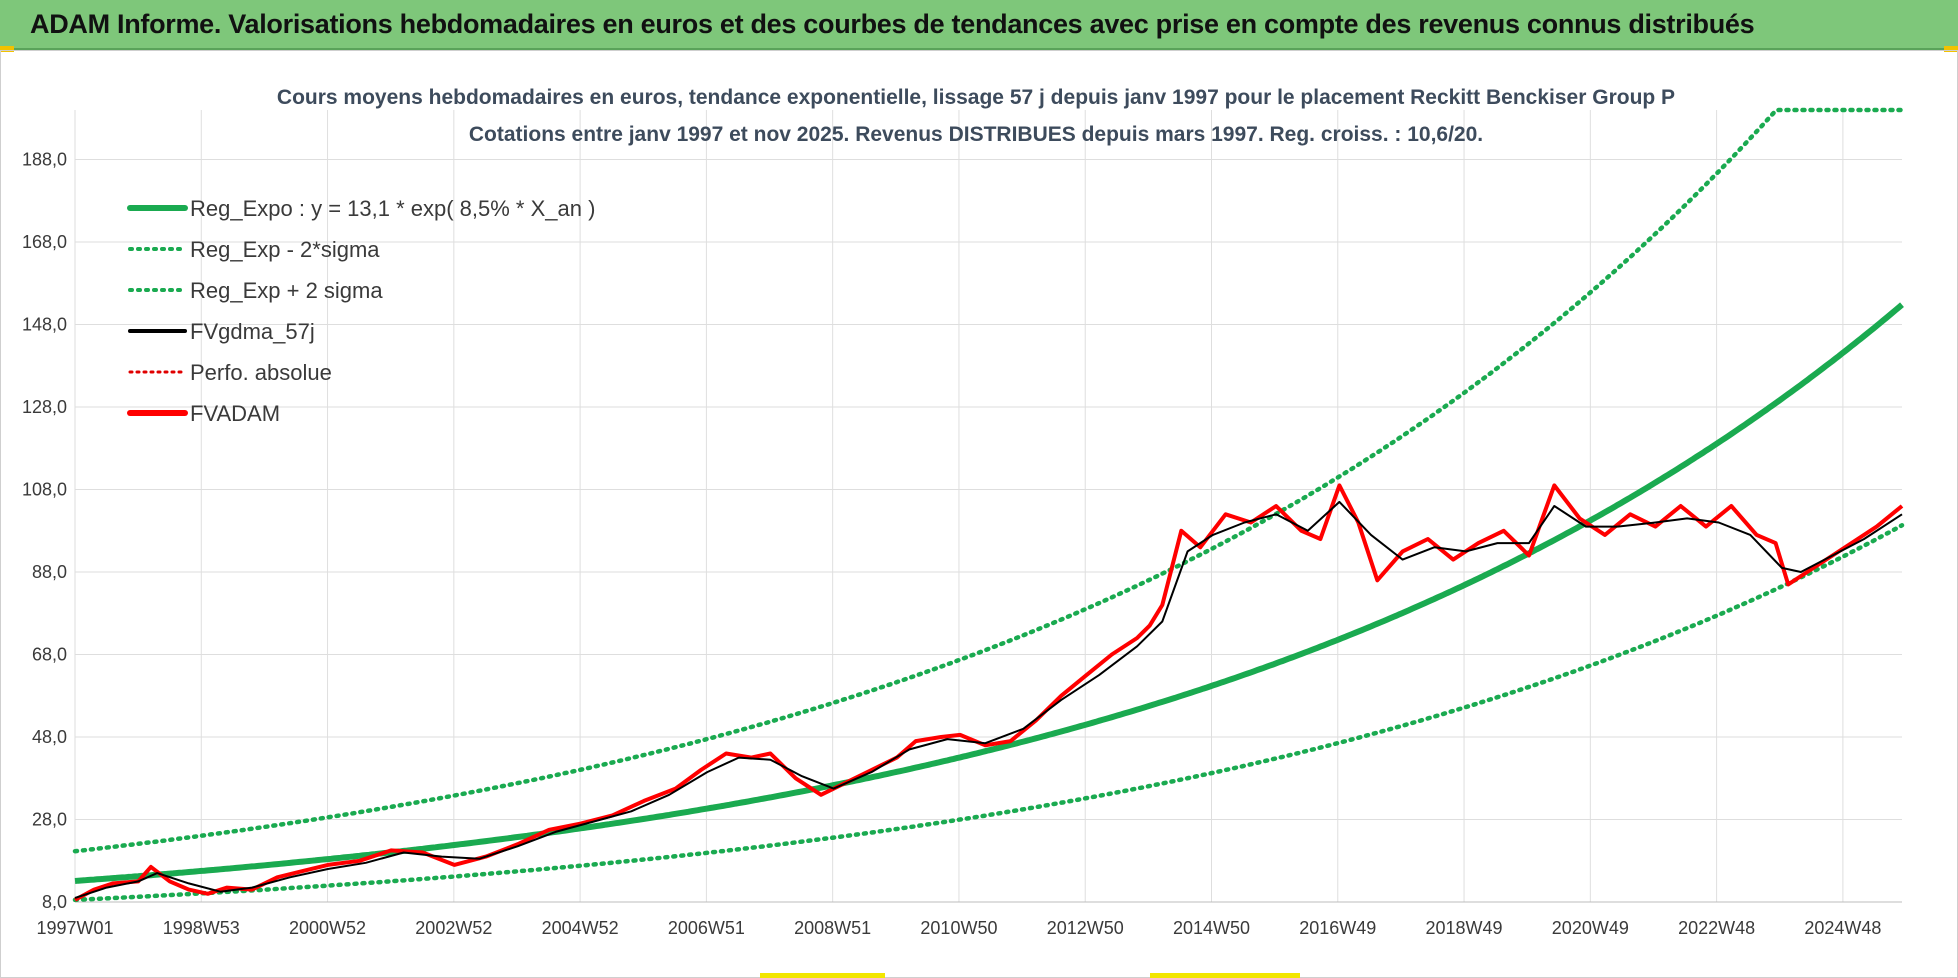 The height and width of the screenshot is (978, 1958). What do you see at coordinates (1716, 928) in the screenshot?
I see `x-tick-label: 2022W48` at bounding box center [1716, 928].